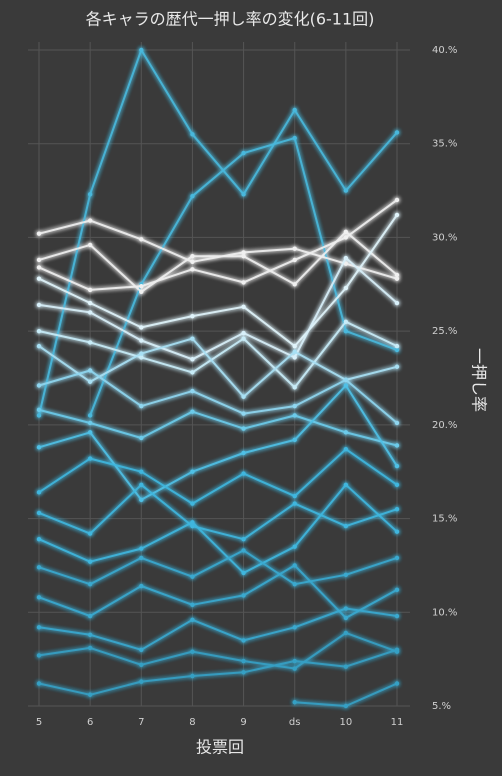 The image size is (502, 776). I want to click on y-tick-label: 25.%, so click(444, 331).